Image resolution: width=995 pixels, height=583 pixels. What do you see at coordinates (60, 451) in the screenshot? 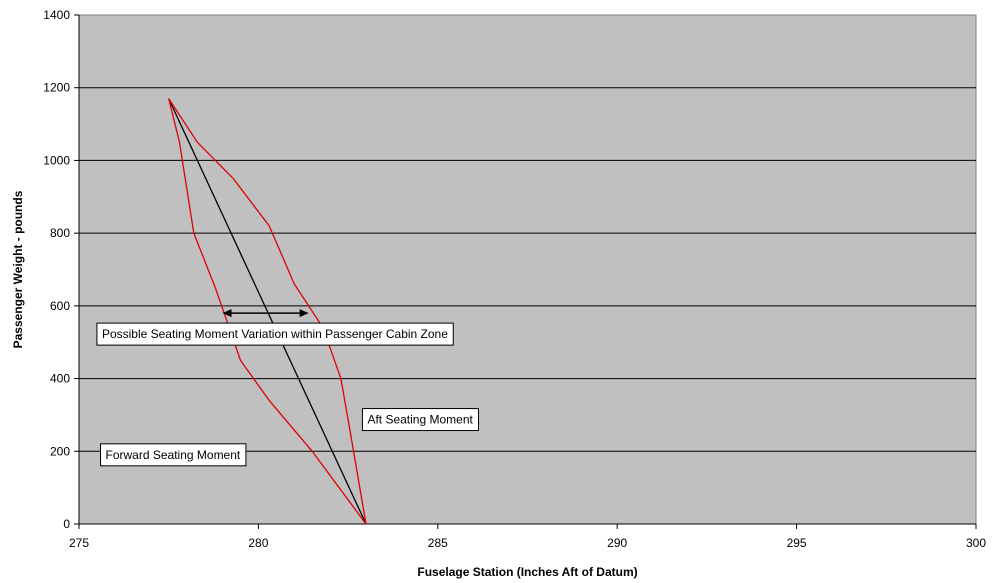
I see `y-tick-label: 200` at bounding box center [60, 451].